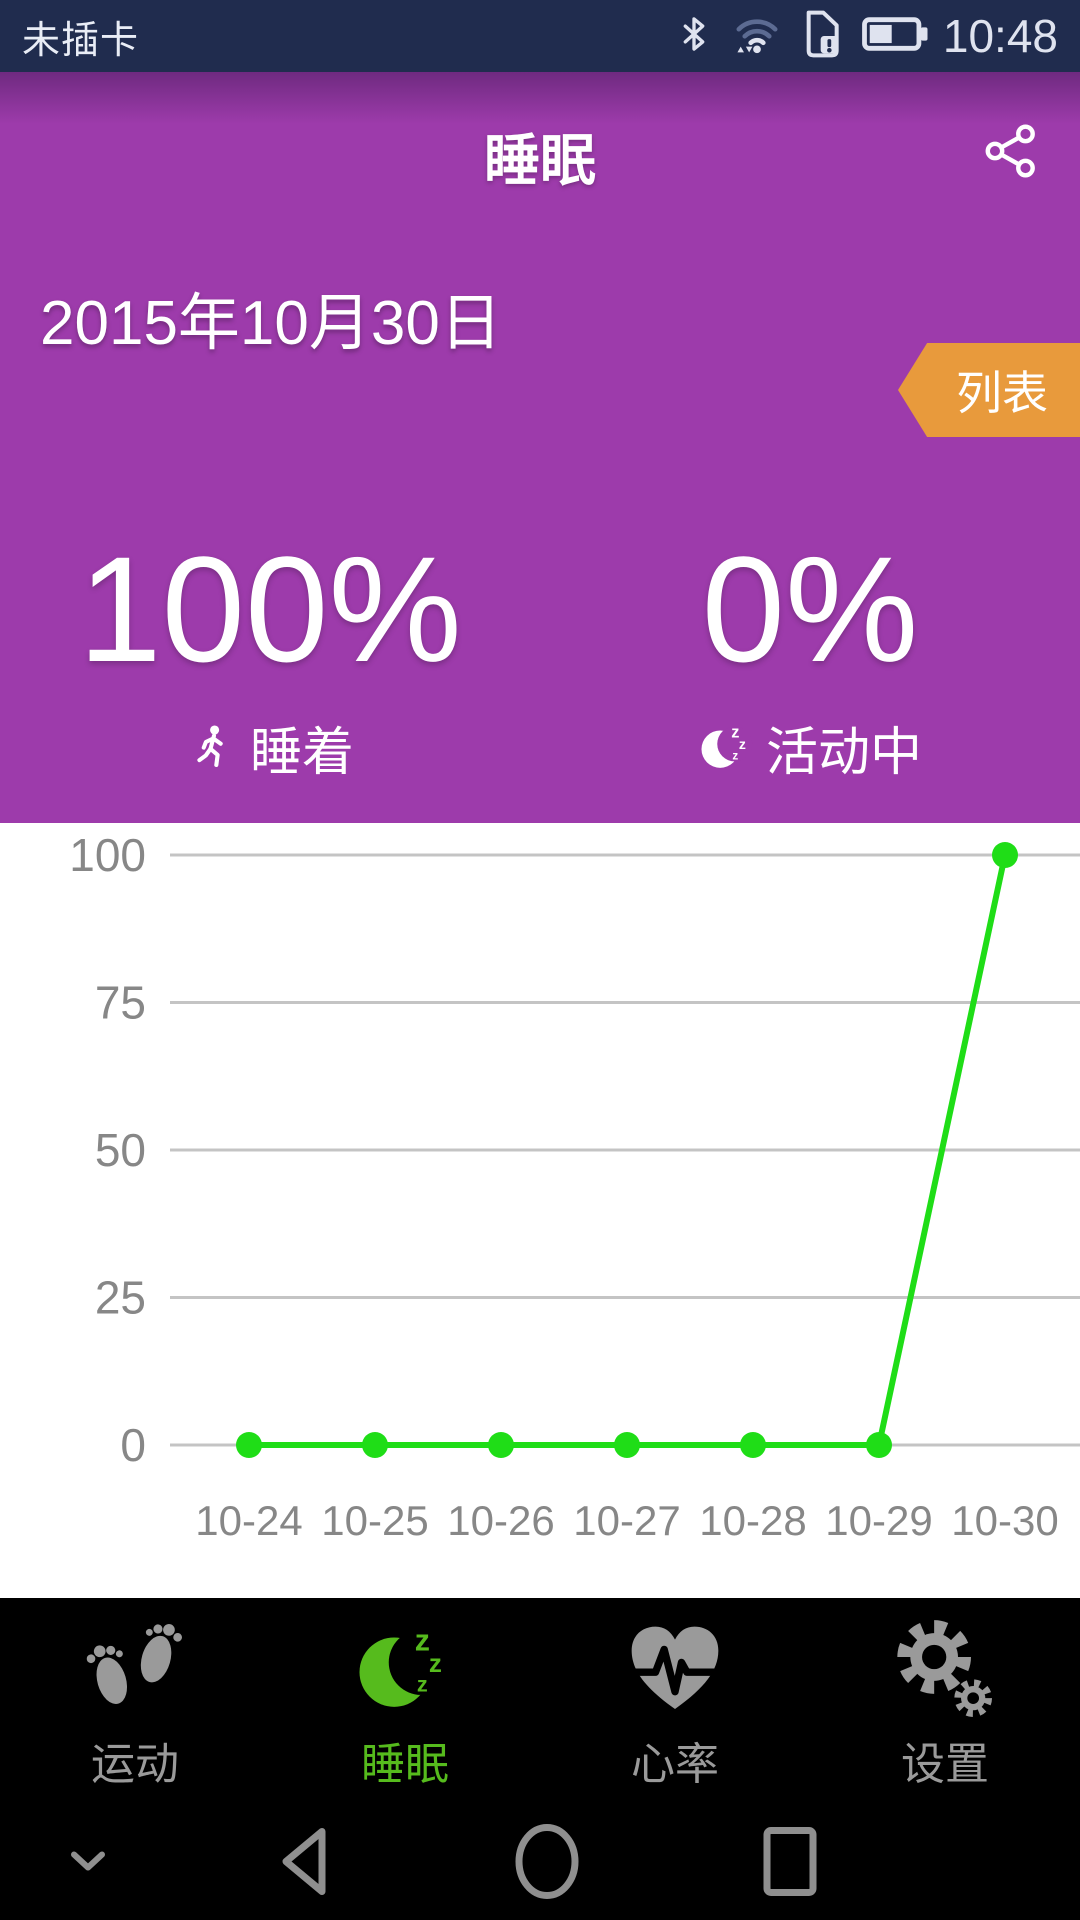 The width and height of the screenshot is (1080, 1920). Describe the element at coordinates (120, 1298) in the screenshot. I see `svg-text: 25` at that location.